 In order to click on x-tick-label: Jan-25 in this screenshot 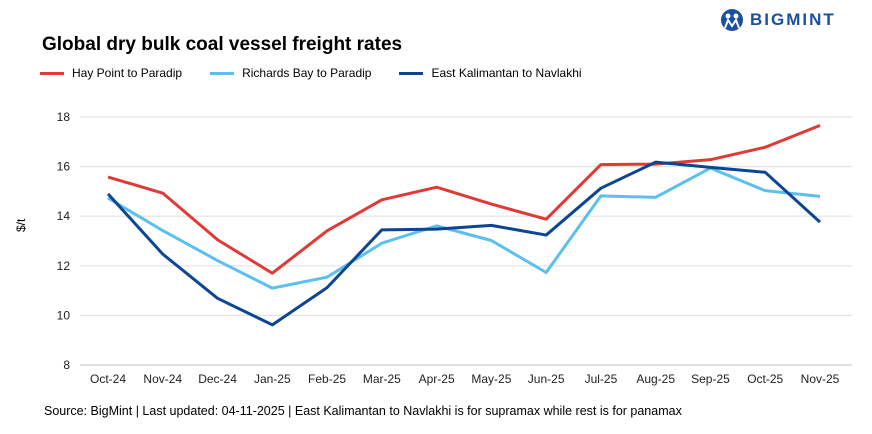, I will do `click(272, 379)`.